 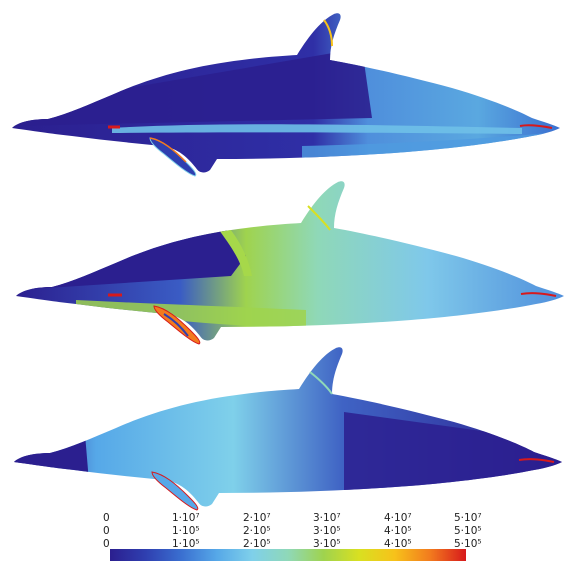 I want to click on colorbar-gradient, so click(x=288, y=555).